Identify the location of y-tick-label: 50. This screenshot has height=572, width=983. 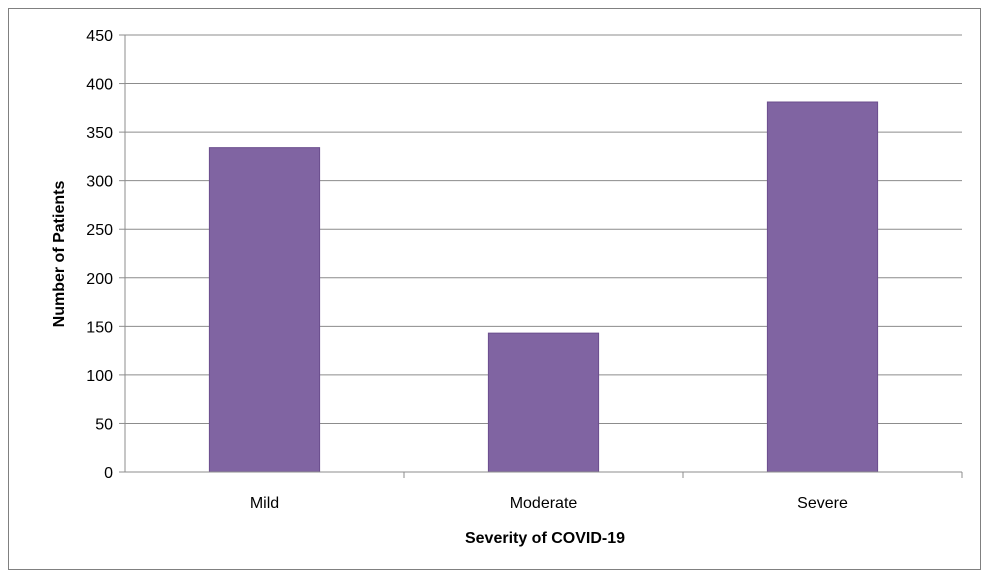
(104, 424).